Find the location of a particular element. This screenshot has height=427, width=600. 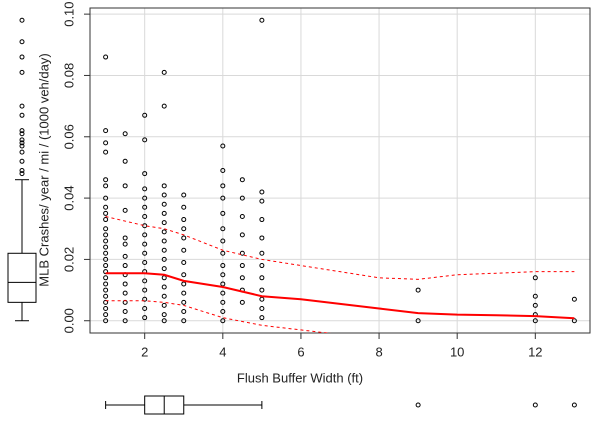

y-tick-label: 0.08 is located at coordinates (68, 75).